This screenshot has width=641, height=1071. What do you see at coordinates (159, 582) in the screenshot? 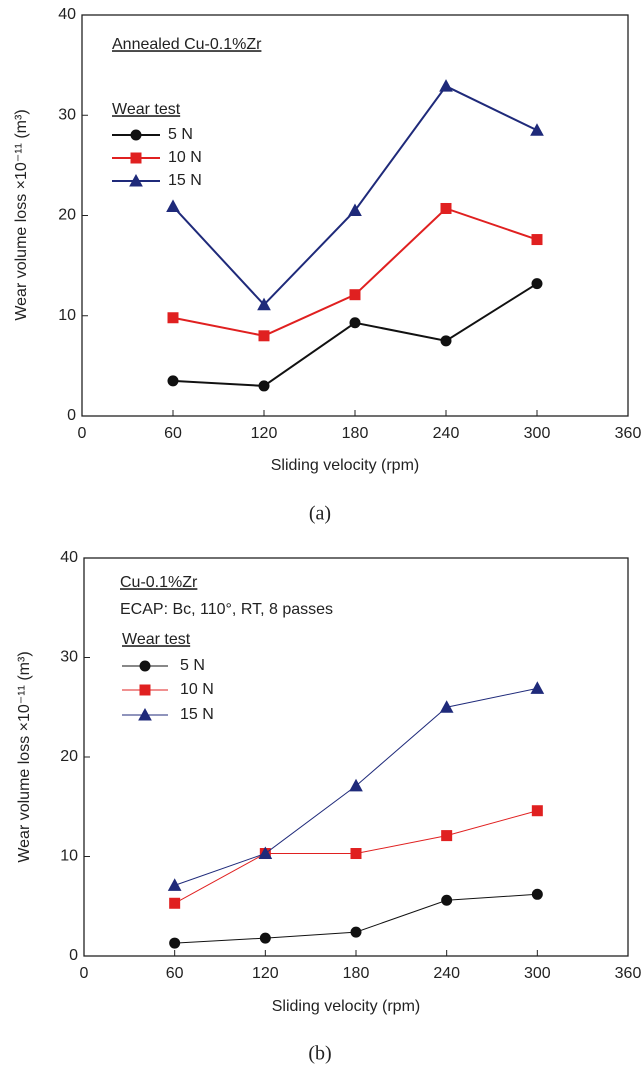
I see `annotation: Cu-0.1%Zr` at bounding box center [159, 582].